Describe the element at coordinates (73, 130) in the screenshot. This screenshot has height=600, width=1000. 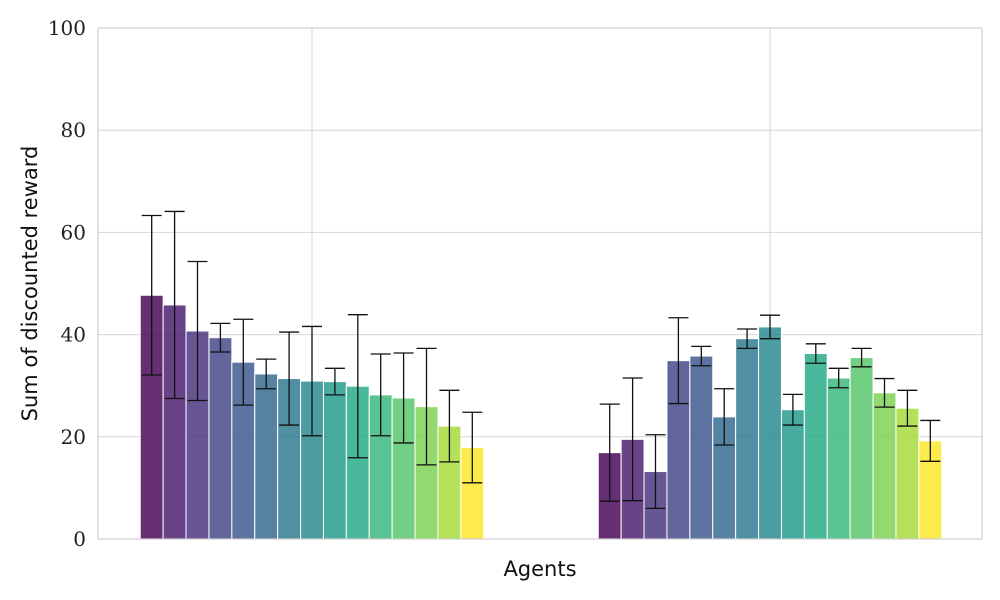
I see `y-tick-label: 80` at that location.